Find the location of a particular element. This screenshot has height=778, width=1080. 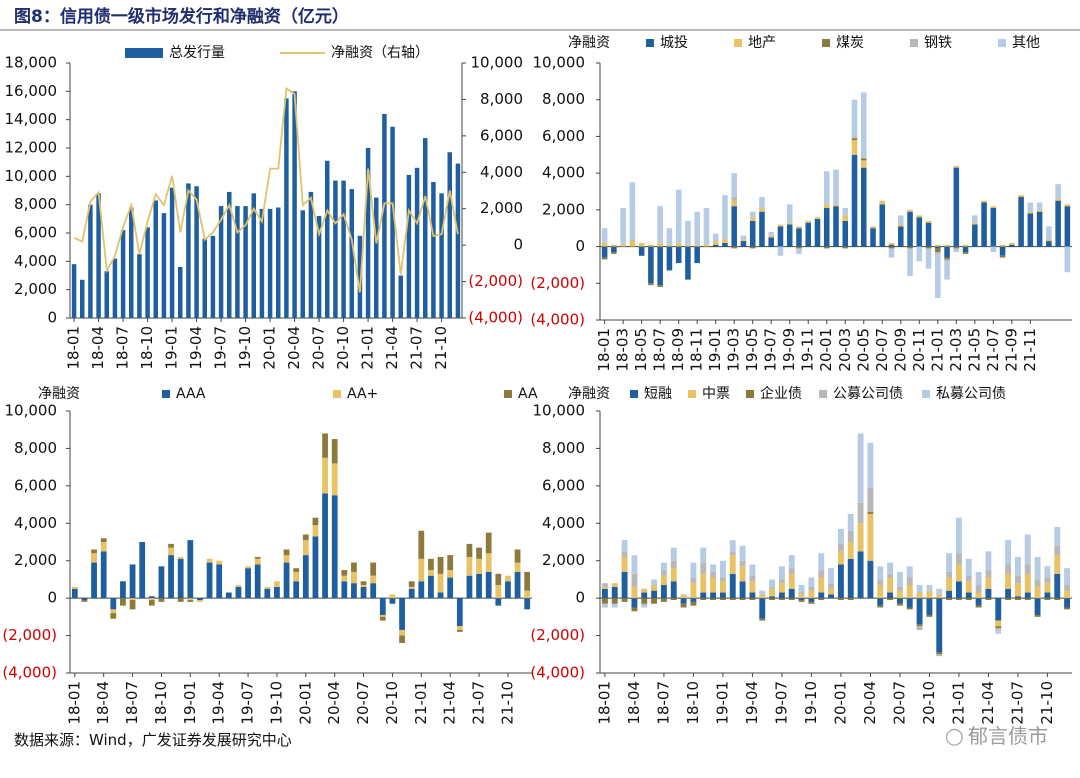

y-tick-label: (2,000) is located at coordinates (557, 635).